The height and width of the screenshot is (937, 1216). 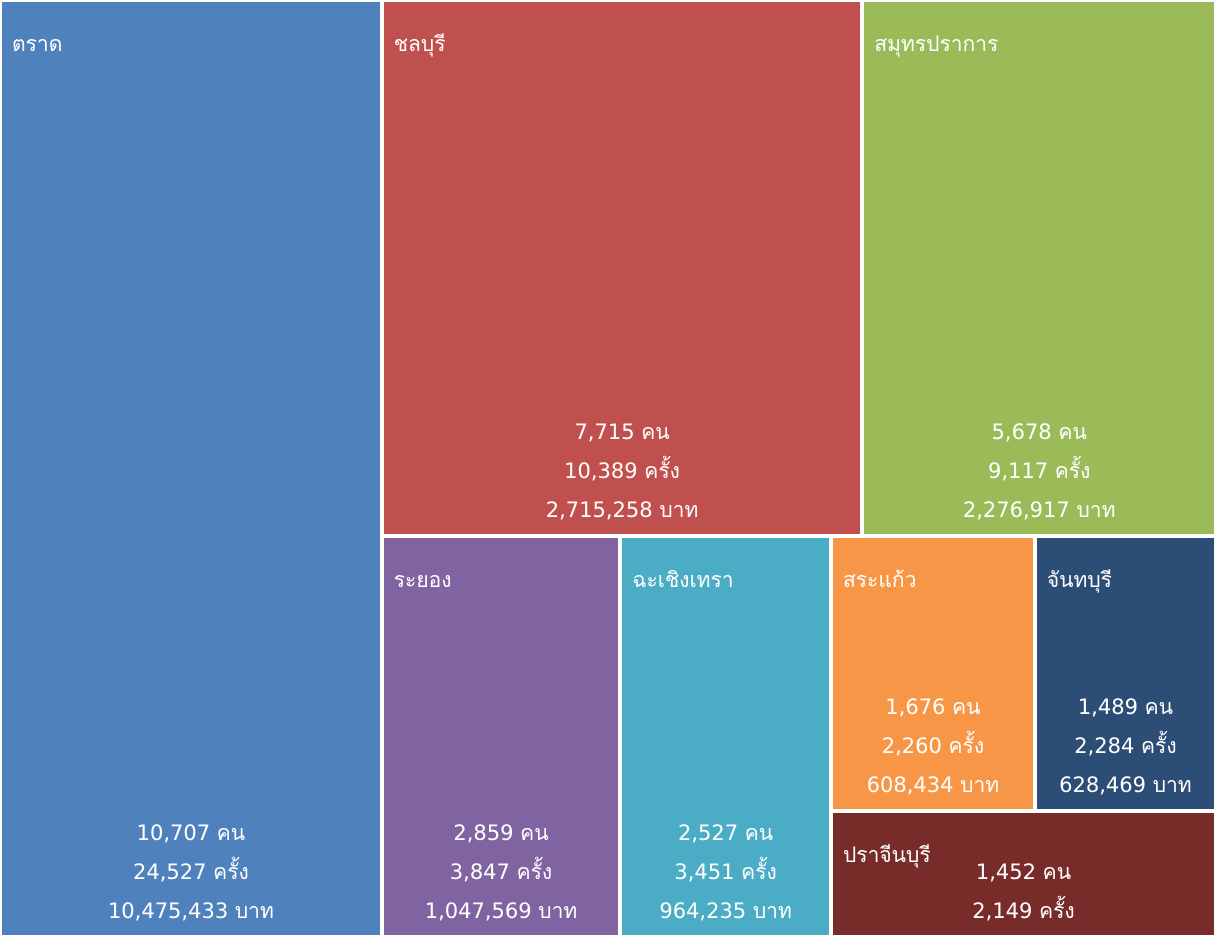 What do you see at coordinates (725, 736) in the screenshot?
I see `tile: ฉะเชิงเทรา 2,527 คน 3,451 ครั้ง 964,235 บาท` at bounding box center [725, 736].